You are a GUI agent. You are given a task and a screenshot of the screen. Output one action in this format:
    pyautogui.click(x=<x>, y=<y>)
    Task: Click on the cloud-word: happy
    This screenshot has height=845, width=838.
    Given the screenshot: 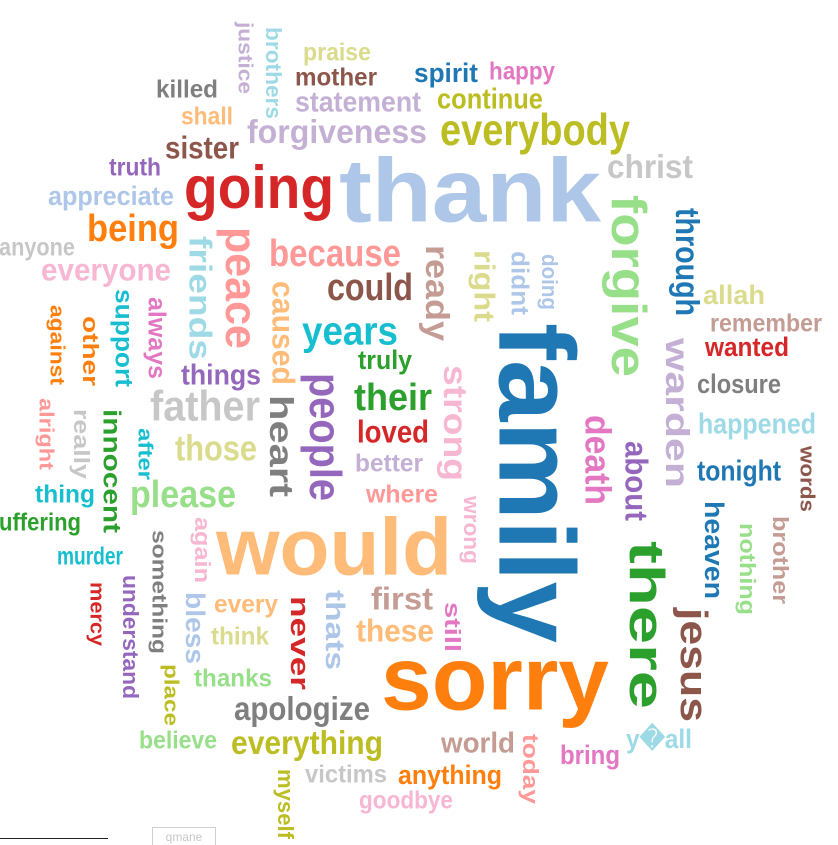 What is the action you would take?
    pyautogui.click(x=522, y=71)
    